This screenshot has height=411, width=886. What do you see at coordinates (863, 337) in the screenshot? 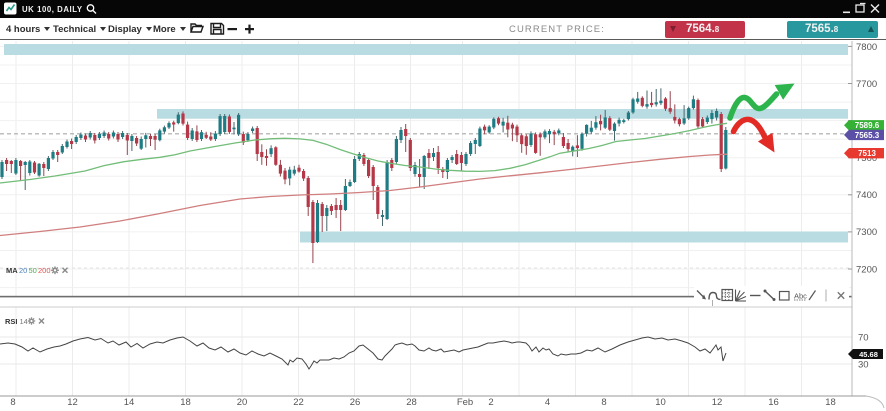
I see `svg-text: 70` at bounding box center [863, 337].